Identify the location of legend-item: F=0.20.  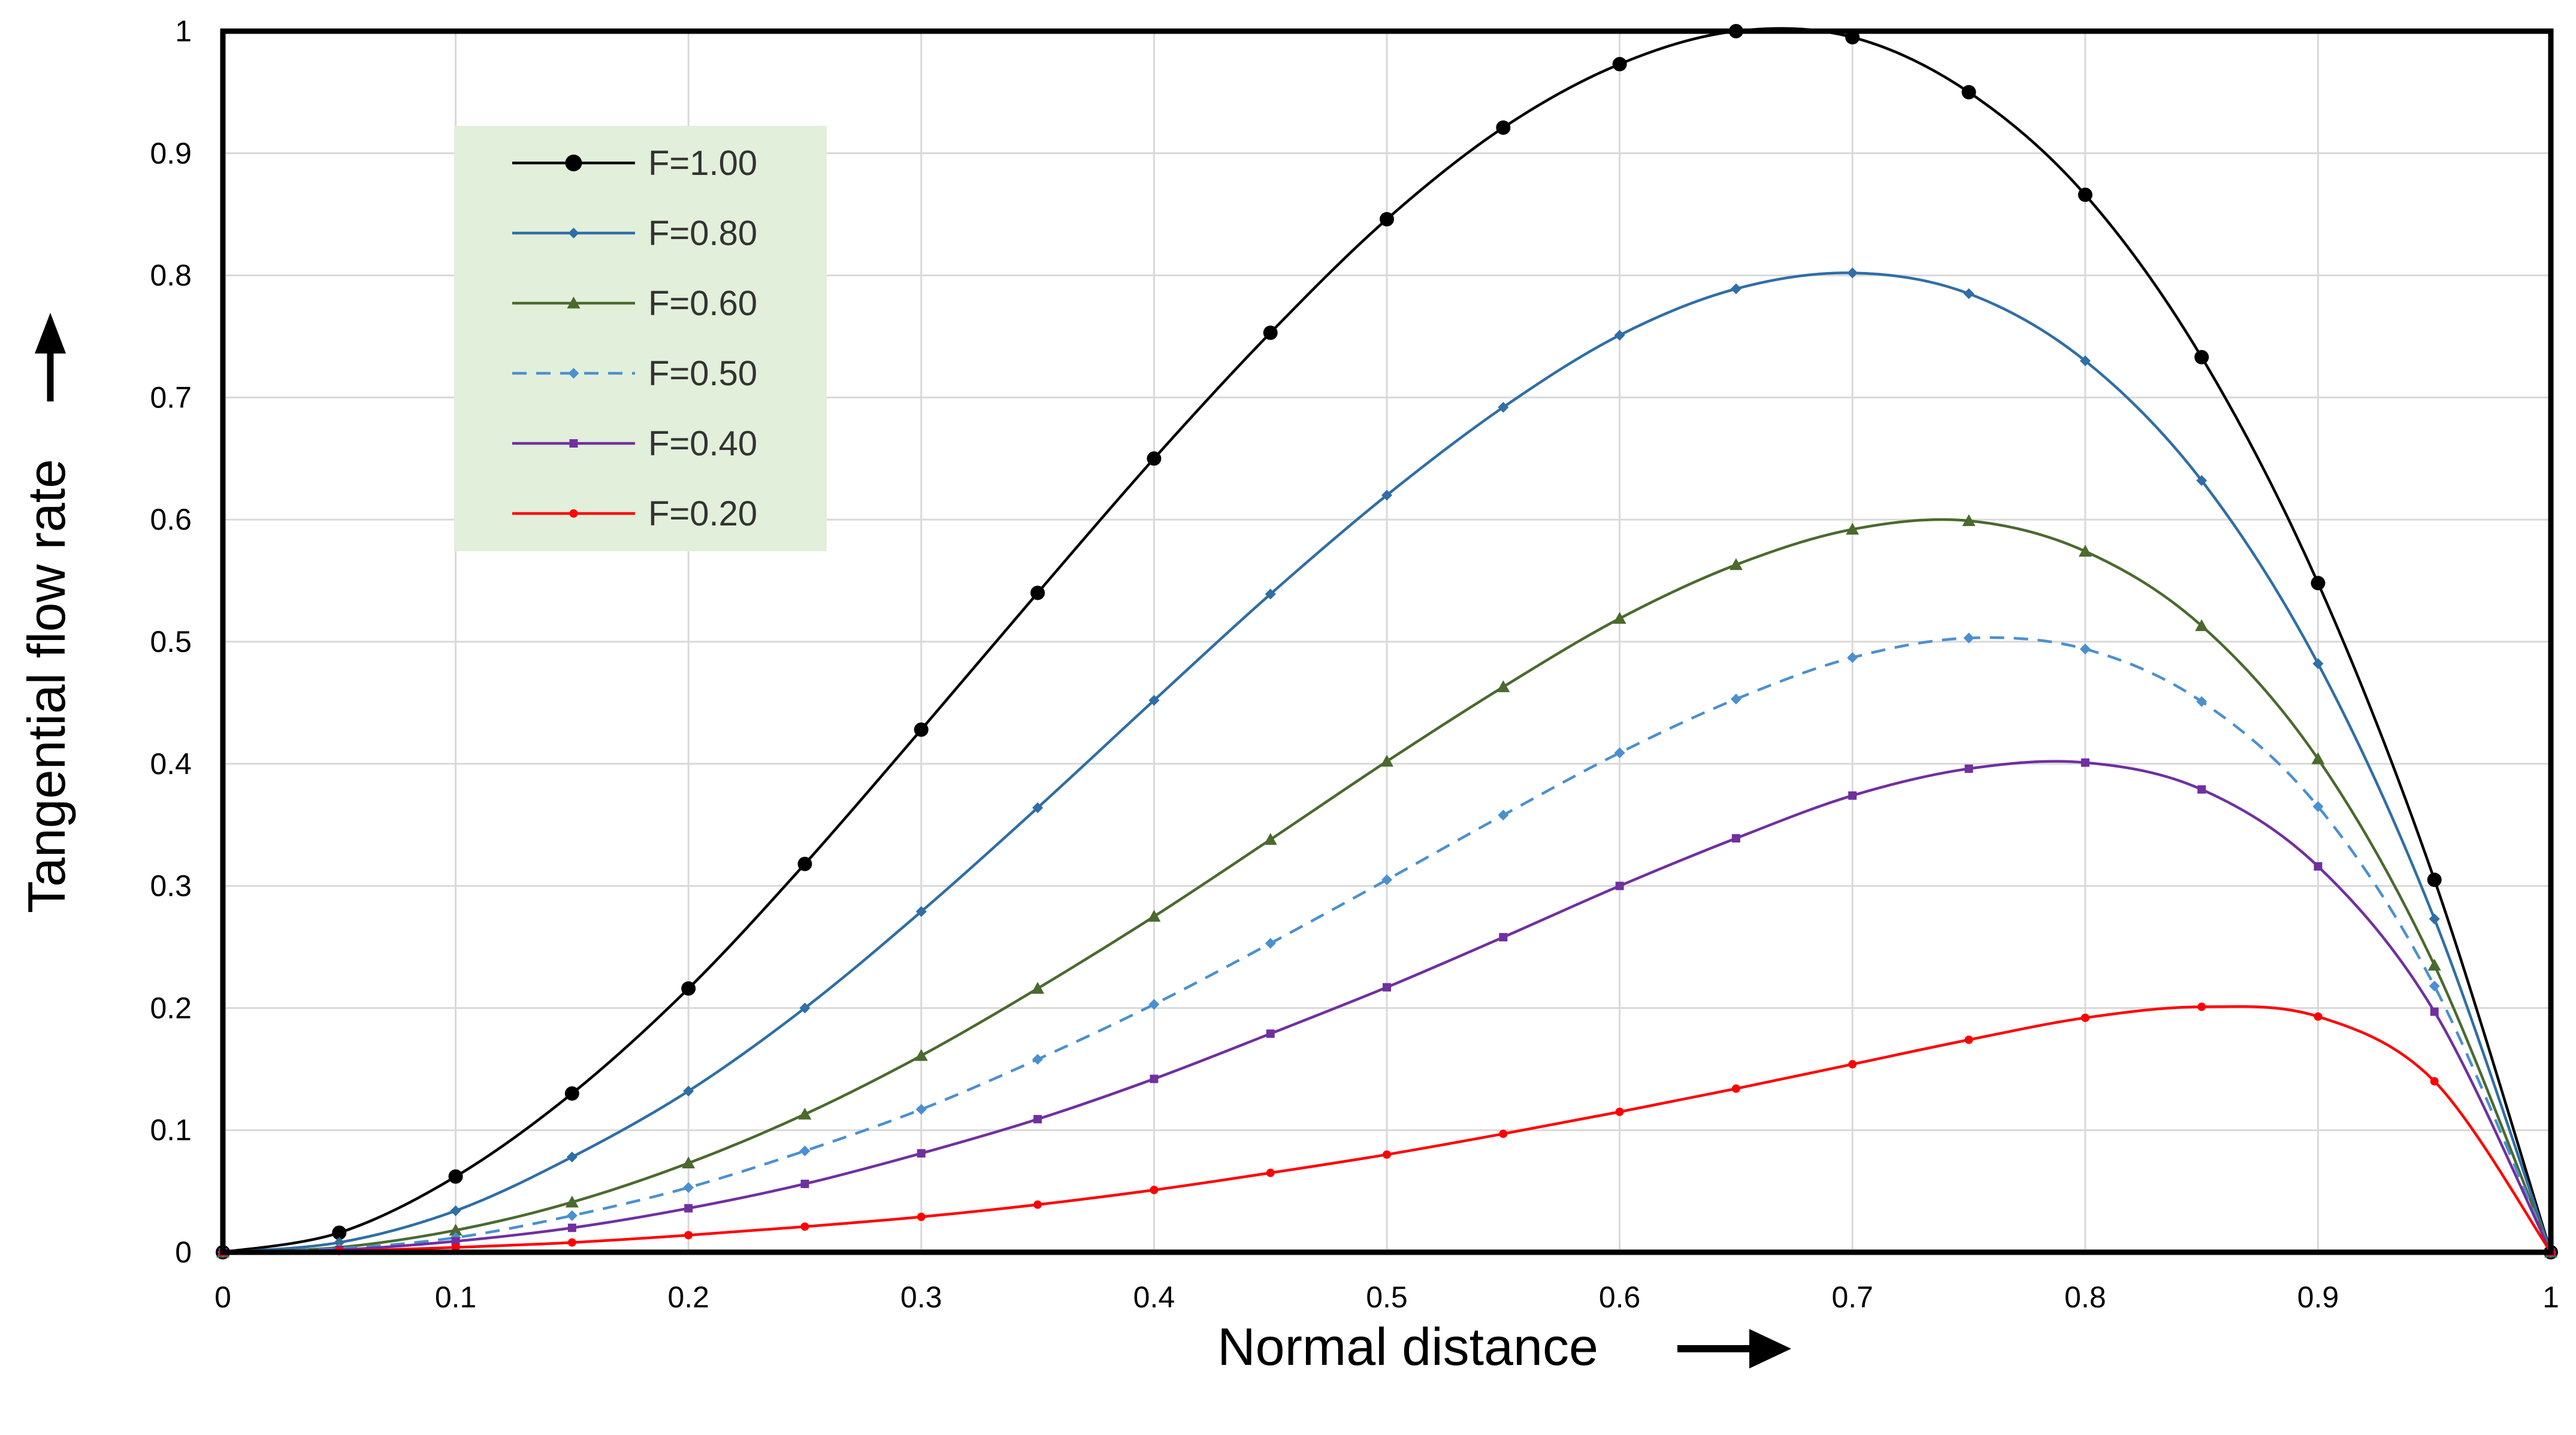
(634, 513).